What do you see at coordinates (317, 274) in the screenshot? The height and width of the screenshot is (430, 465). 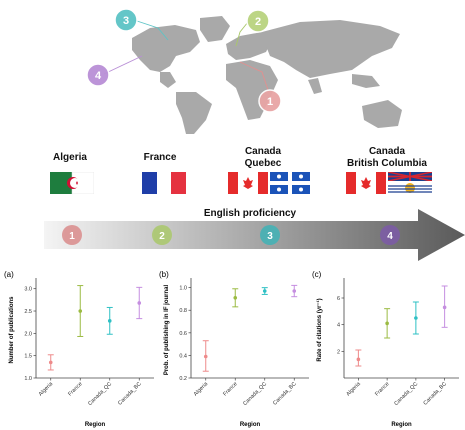 I see `panel-letter: (c)` at bounding box center [317, 274].